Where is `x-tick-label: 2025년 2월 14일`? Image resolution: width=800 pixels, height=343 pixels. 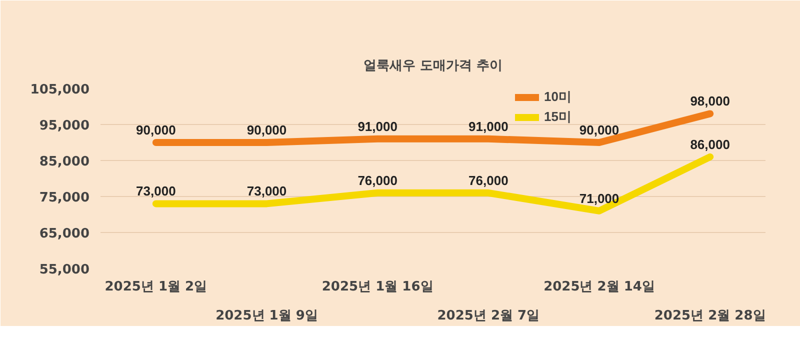 x-tick-label: 2025년 2월 14일 is located at coordinates (599, 287).